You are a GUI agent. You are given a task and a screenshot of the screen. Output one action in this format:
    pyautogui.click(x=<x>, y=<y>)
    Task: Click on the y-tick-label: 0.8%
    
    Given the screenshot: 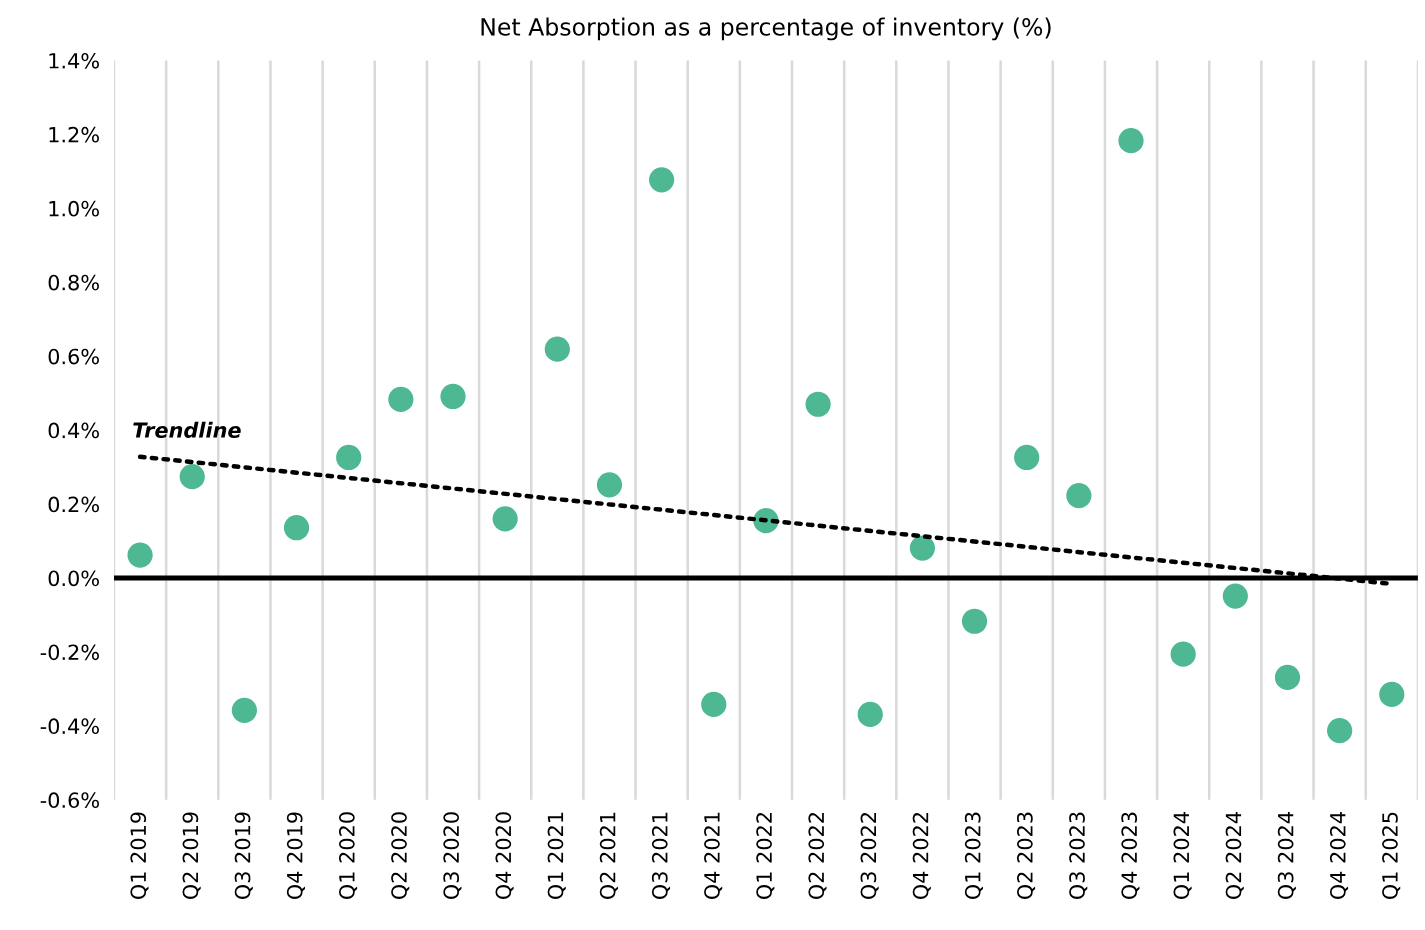 What is the action you would take?
    pyautogui.click(x=73, y=282)
    